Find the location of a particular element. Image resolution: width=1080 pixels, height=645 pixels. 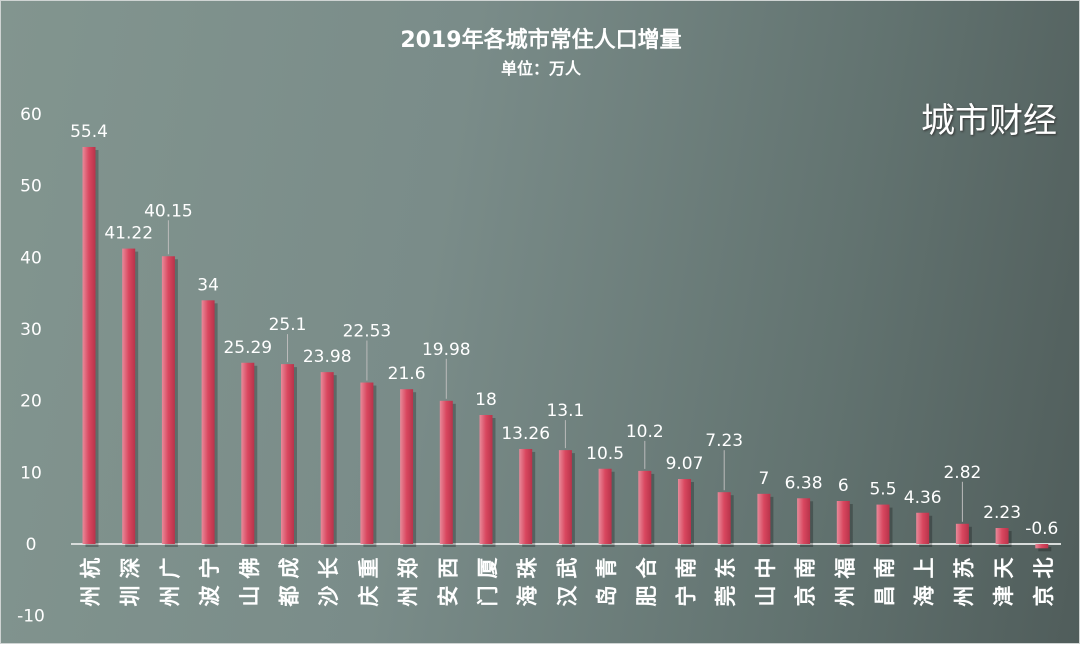

data-label: 13.1 is located at coordinates (565, 411).